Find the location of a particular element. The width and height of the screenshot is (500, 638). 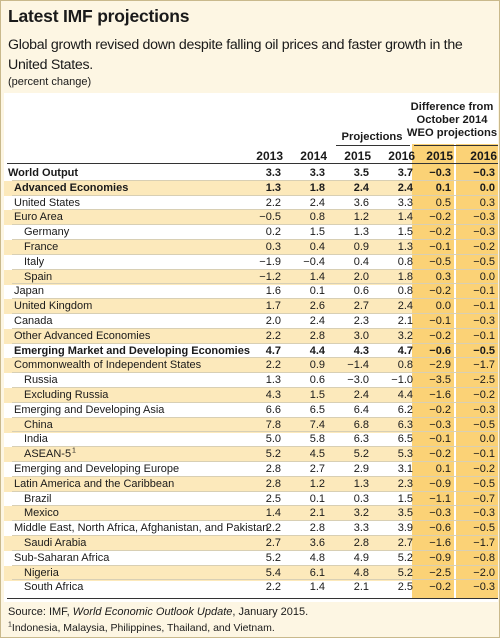

projections-header-rule is located at coordinates (373, 145).